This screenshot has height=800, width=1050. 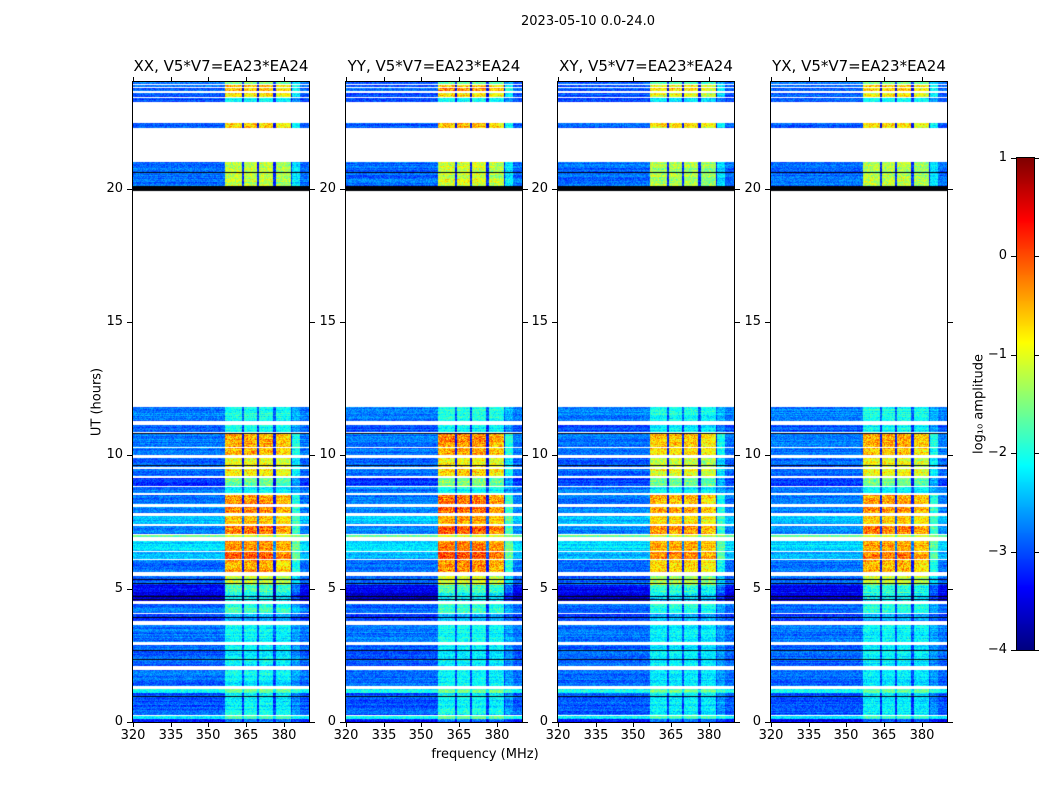 What do you see at coordinates (97, 402) in the screenshot?
I see `y-axis-label: UT (hours)` at bounding box center [97, 402].